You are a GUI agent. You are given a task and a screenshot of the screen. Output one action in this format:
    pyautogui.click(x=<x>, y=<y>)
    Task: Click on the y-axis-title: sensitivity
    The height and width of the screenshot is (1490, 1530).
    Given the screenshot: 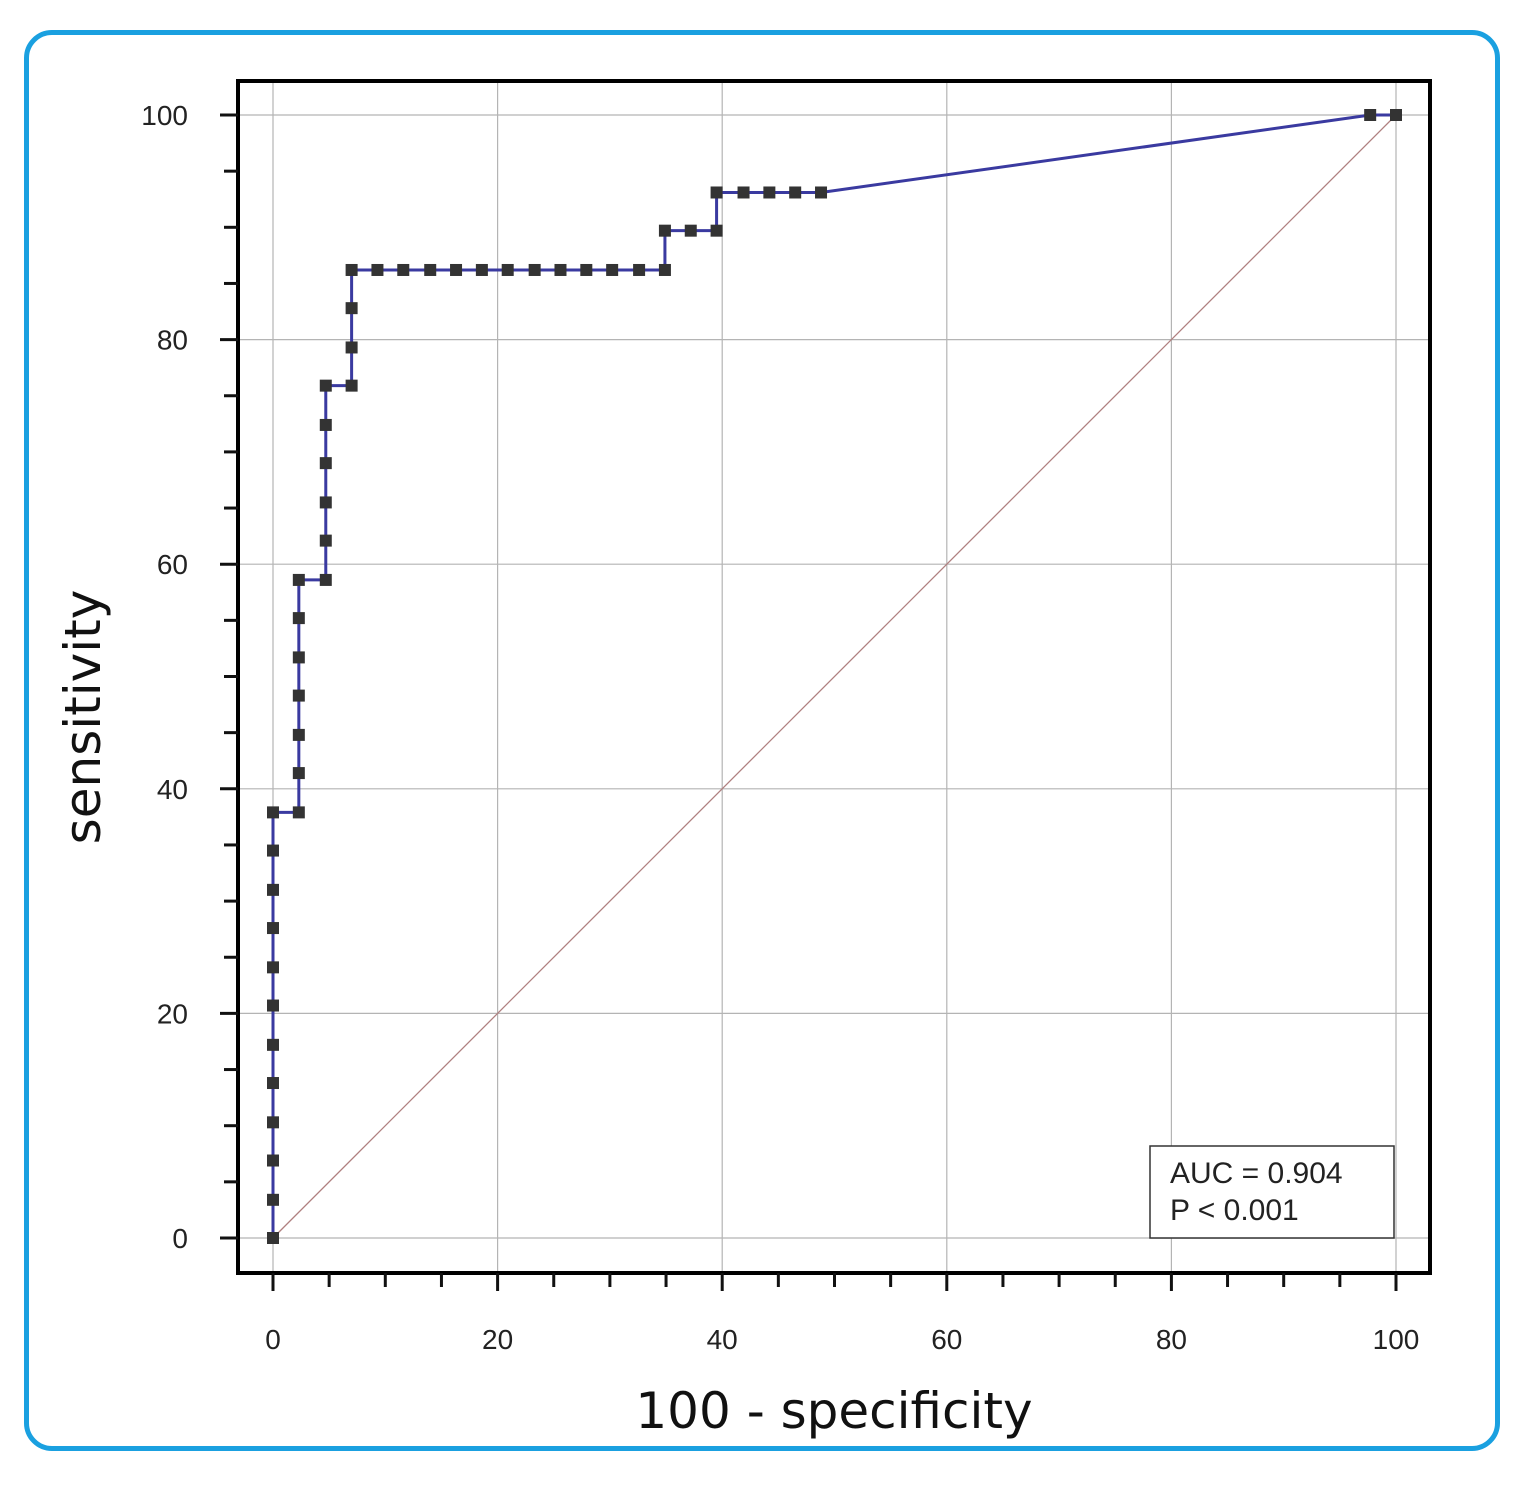 What is the action you would take?
    pyautogui.click(x=83, y=717)
    